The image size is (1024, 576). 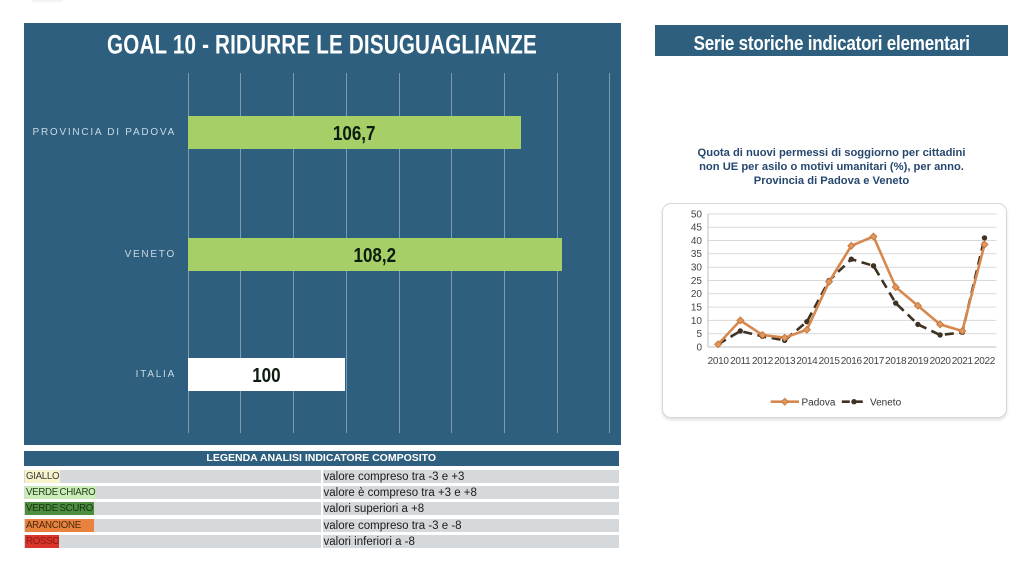 What do you see at coordinates (696, 281) in the screenshot?
I see `svg-text: 25` at bounding box center [696, 281].